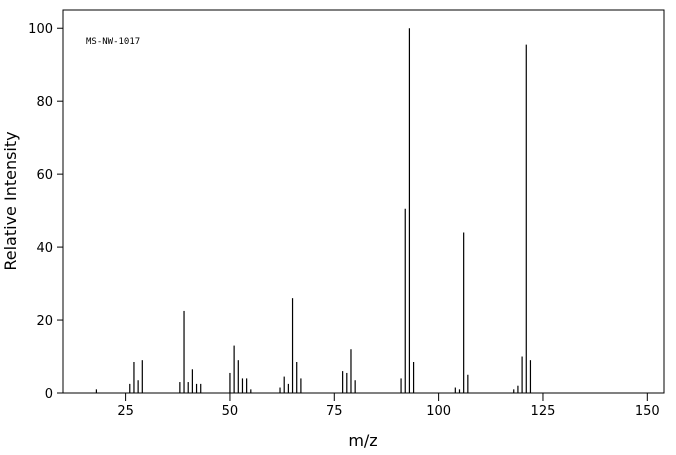  I want to click on y-tick-label: 80, so click(44, 102).